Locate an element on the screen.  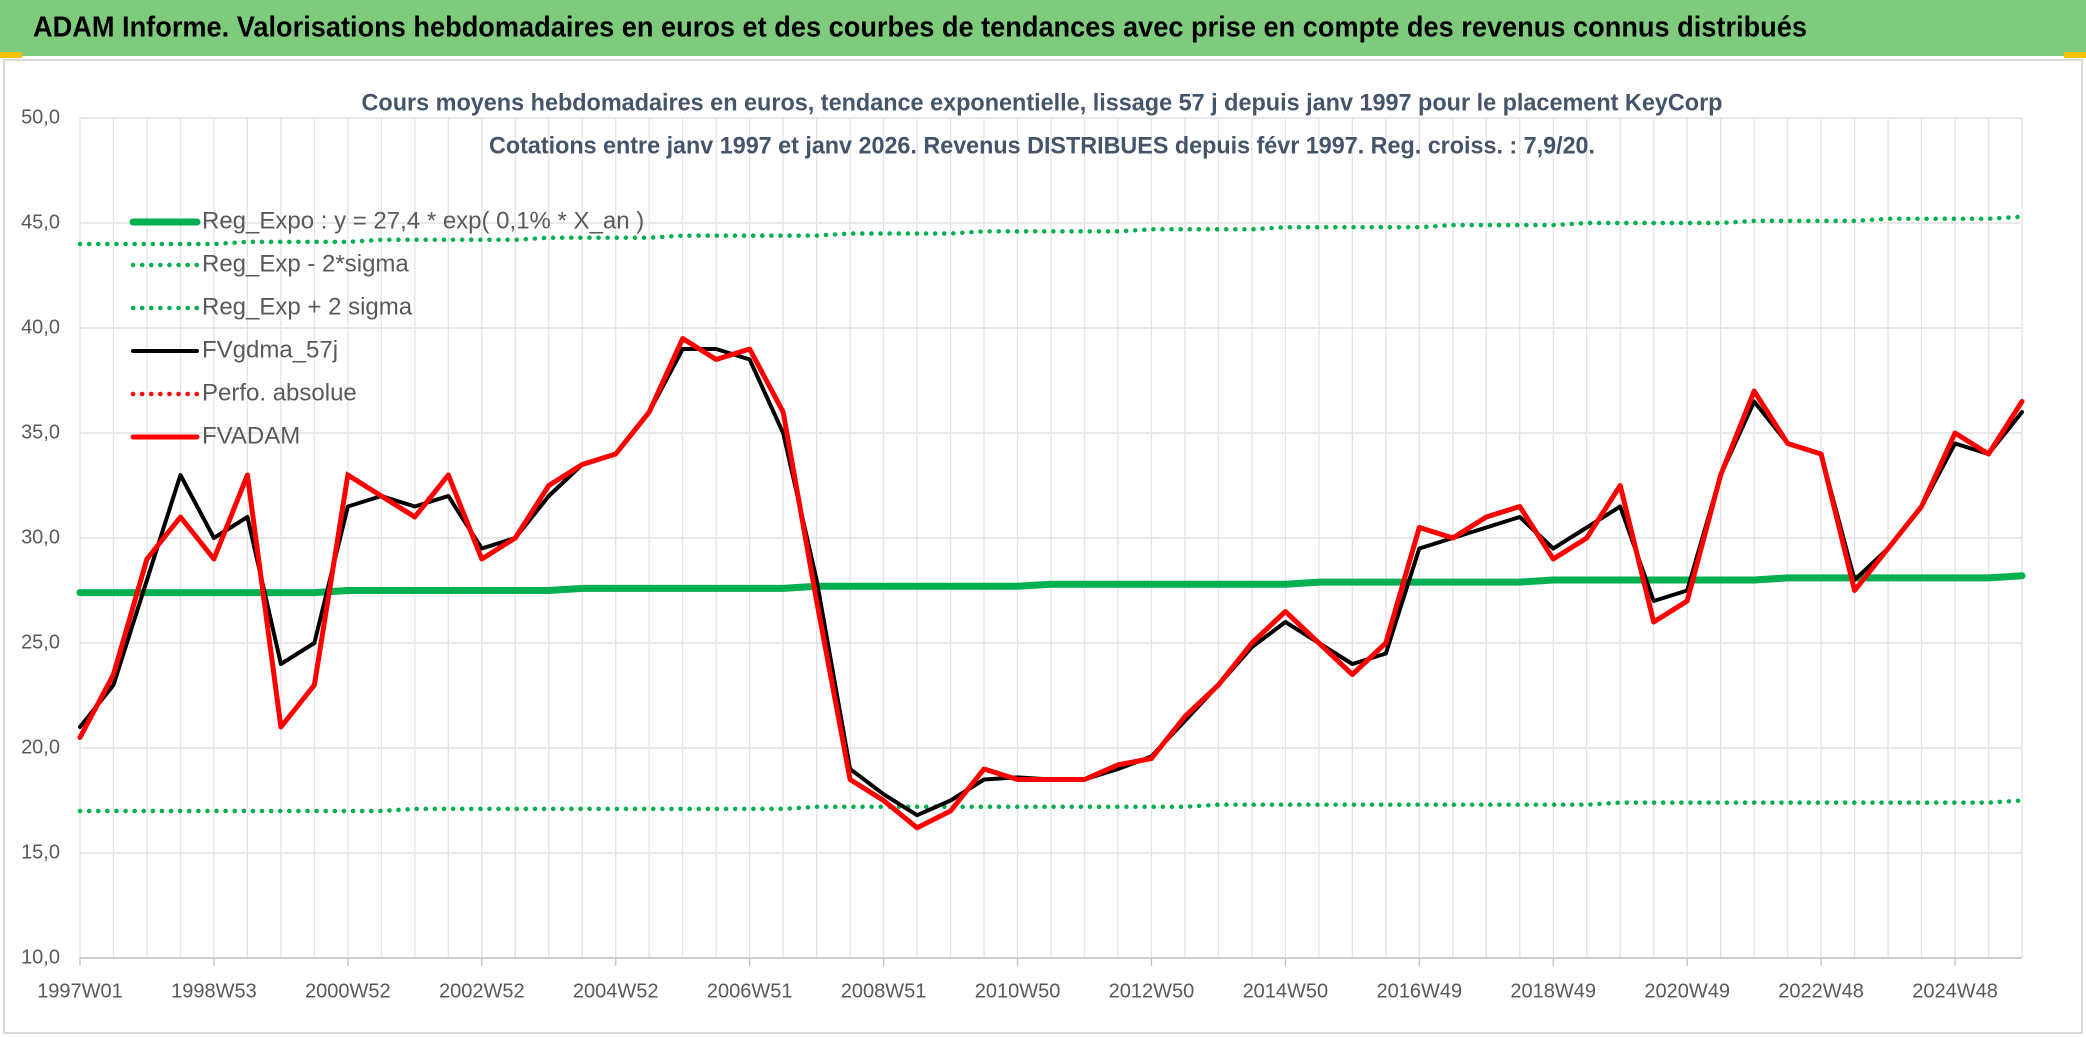
x-tick-label: 2004W52 is located at coordinates (616, 991).